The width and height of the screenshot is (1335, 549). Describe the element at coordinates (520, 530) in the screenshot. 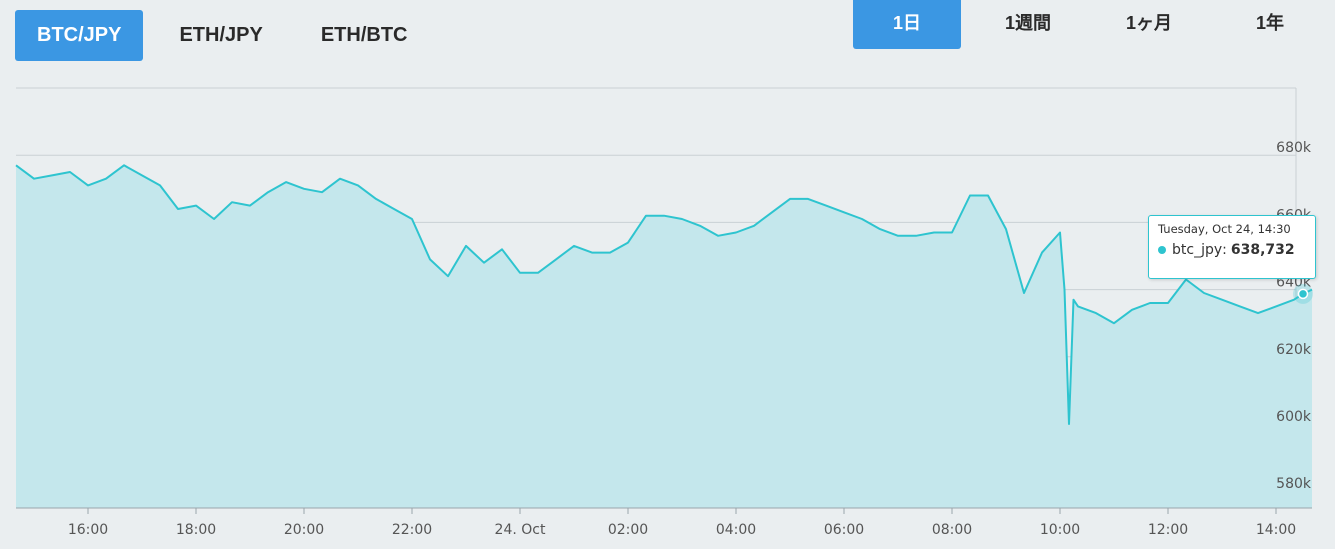

I see `x-tick-label: 24. Oct` at that location.